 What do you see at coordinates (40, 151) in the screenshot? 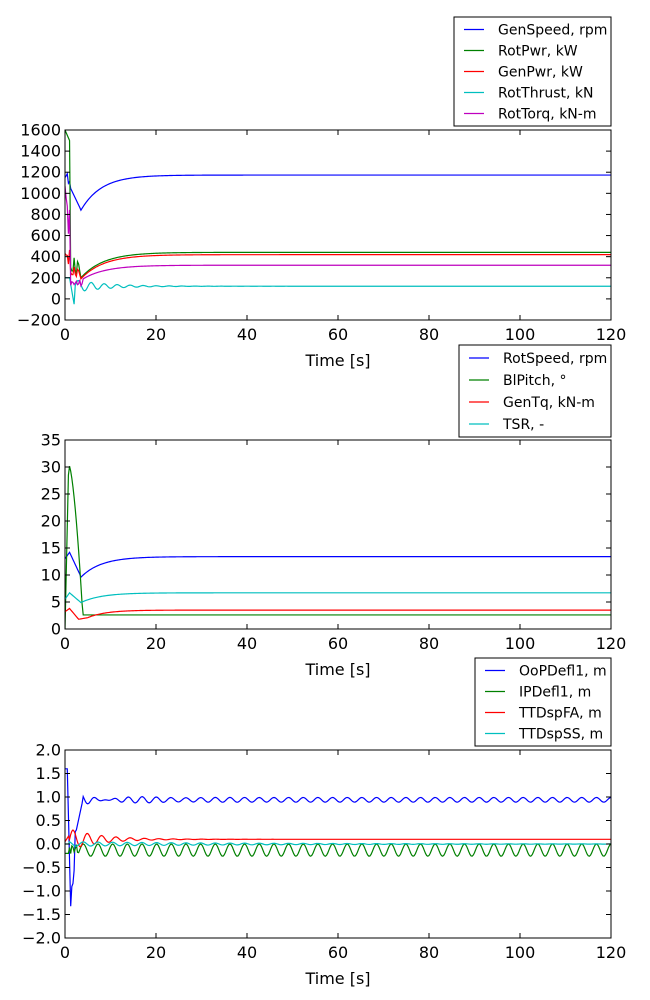
I see `y-tick-label: 1400` at bounding box center [40, 151].